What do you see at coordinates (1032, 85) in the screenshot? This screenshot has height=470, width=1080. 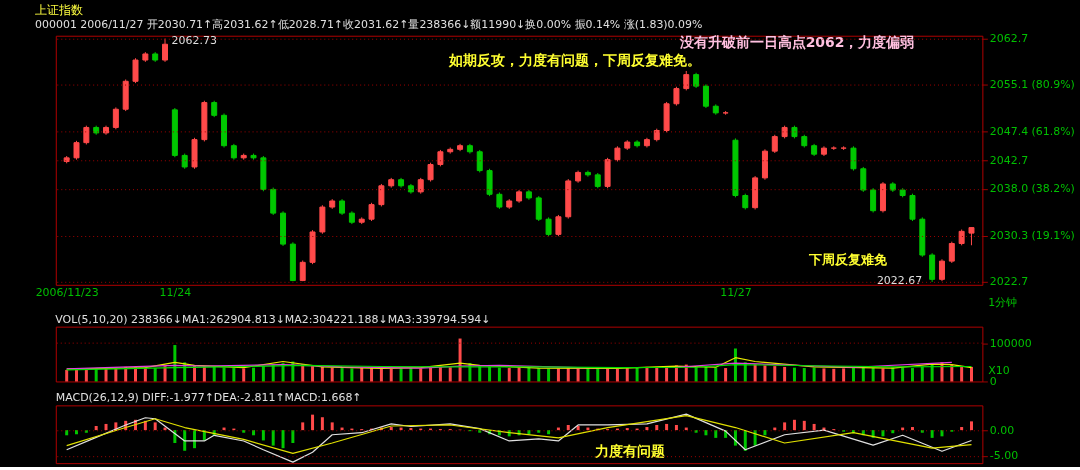 I see `y-tick-label: 2055.1 (80.9%)` at bounding box center [1032, 85].